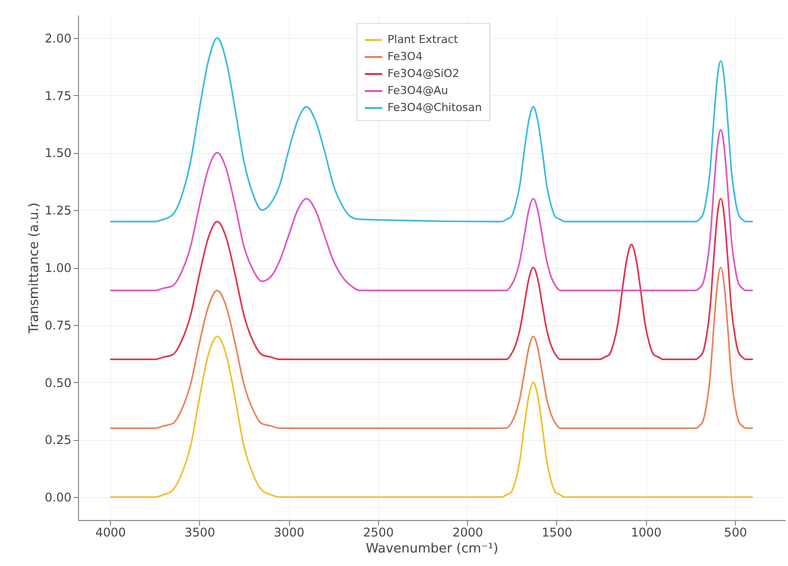  What do you see at coordinates (58, 325) in the screenshot?
I see `y-tick-label: 0.75` at bounding box center [58, 325].